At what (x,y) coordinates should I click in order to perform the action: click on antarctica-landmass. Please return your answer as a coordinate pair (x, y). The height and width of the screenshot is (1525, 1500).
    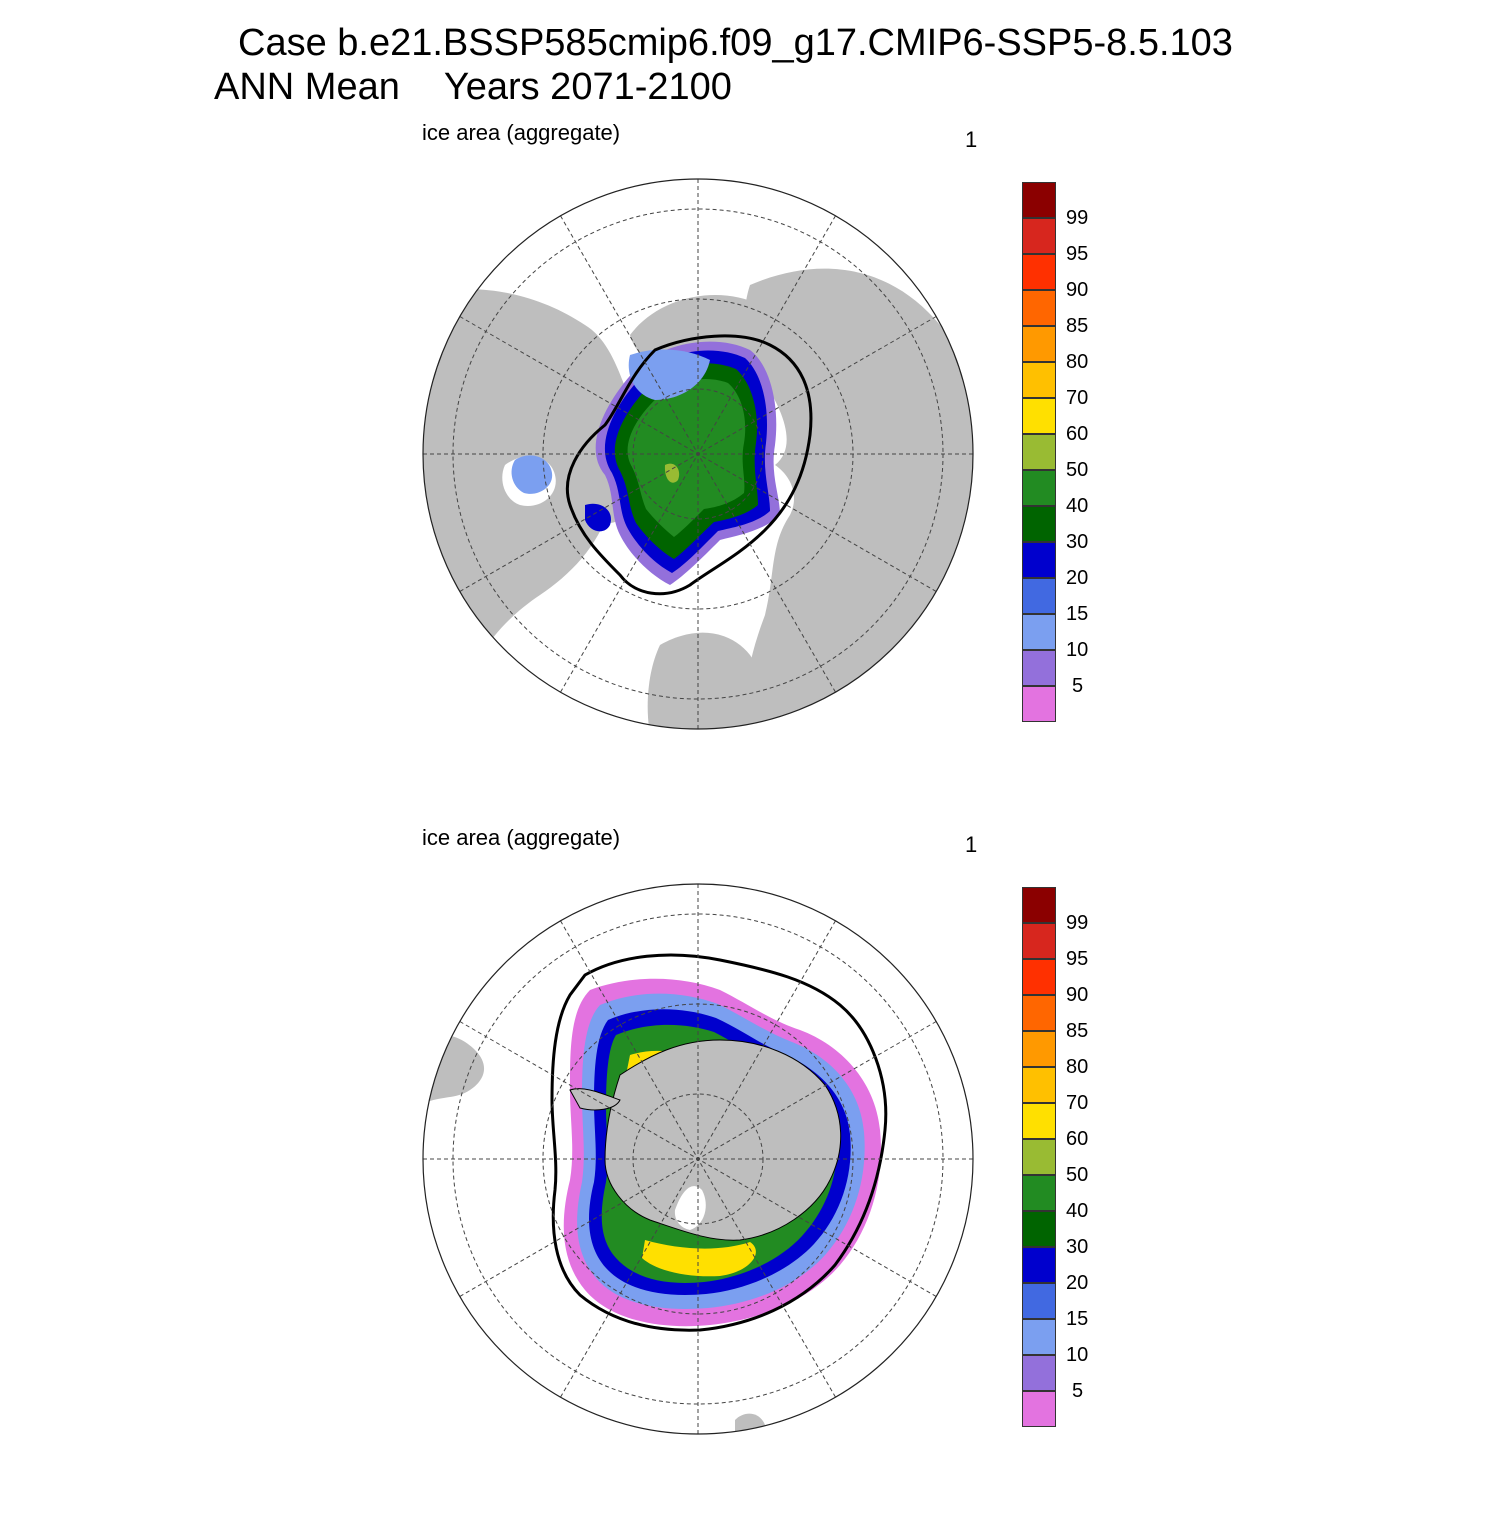
    Looking at the image, I should click on (723, 1140).